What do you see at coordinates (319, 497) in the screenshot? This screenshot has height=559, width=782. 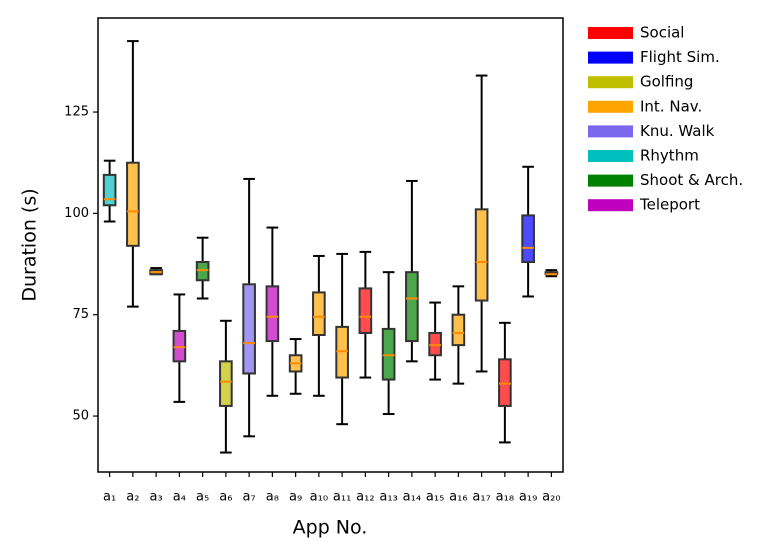 I see `x-tick-label: a₁₀` at bounding box center [319, 497].